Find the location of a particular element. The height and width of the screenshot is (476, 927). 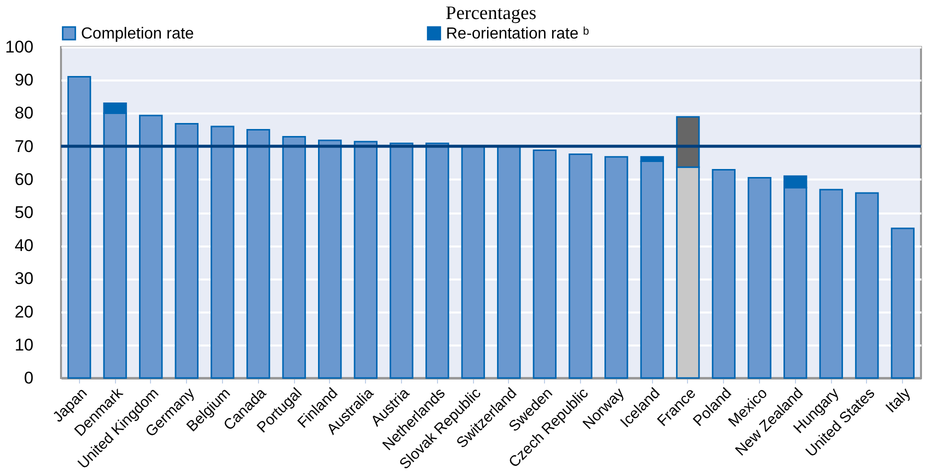

y-tick-label: 100 is located at coordinates (19, 47).